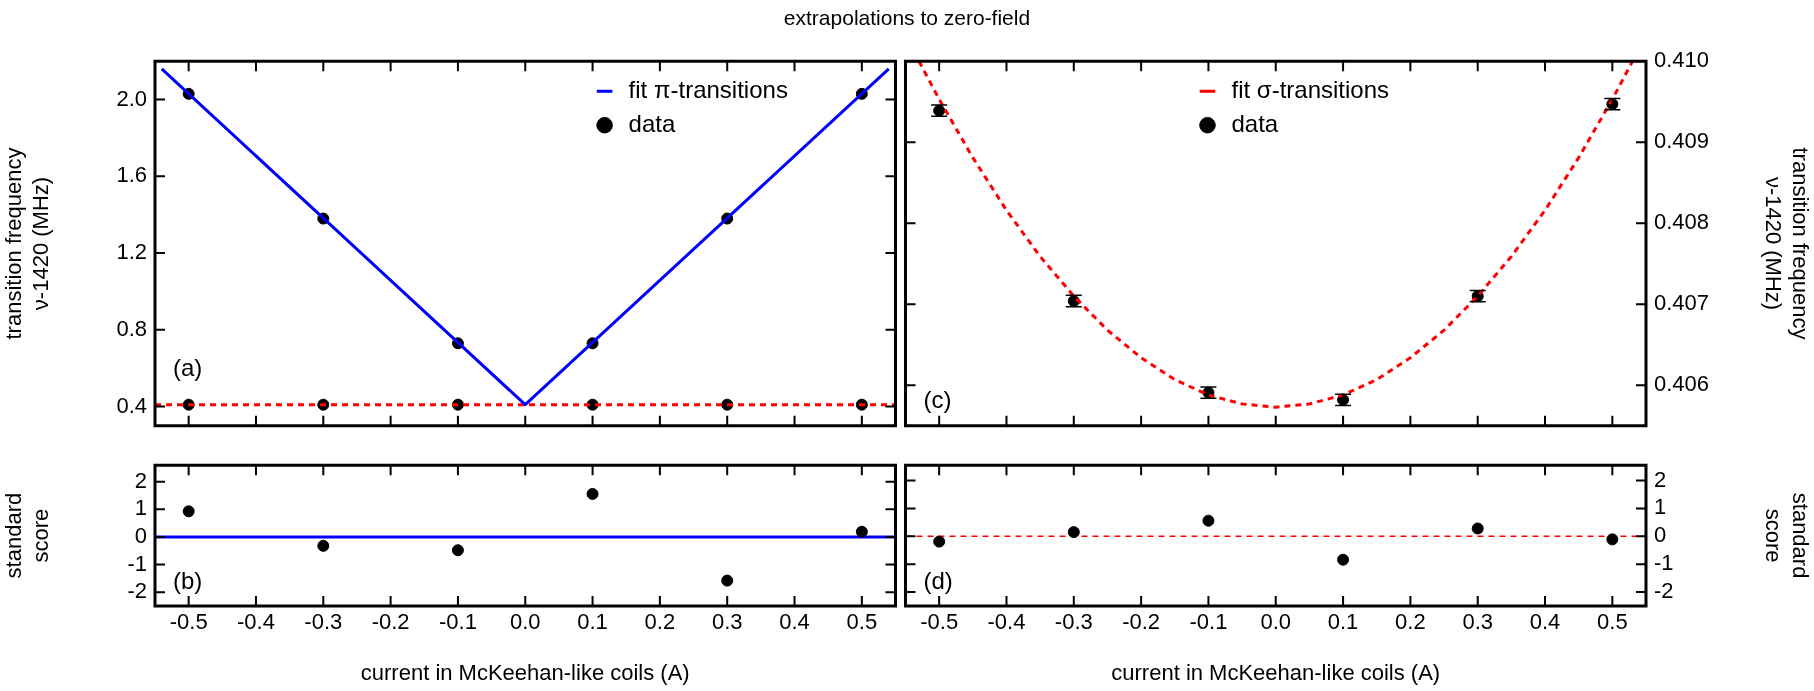  What do you see at coordinates (907, 18) in the screenshot?
I see `chart-title: extrapolations to zero-field` at bounding box center [907, 18].